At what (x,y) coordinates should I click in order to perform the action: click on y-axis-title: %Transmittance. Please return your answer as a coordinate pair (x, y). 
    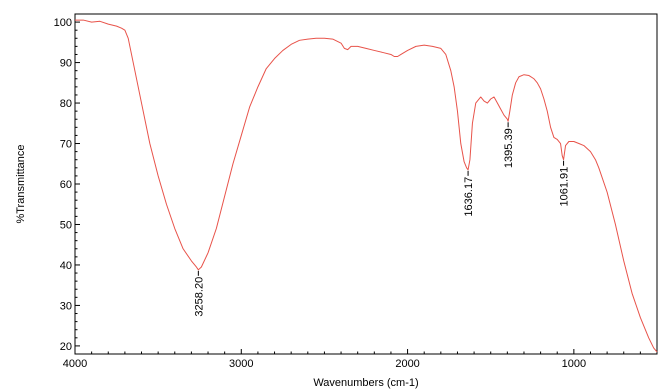
    Looking at the image, I should click on (21, 183).